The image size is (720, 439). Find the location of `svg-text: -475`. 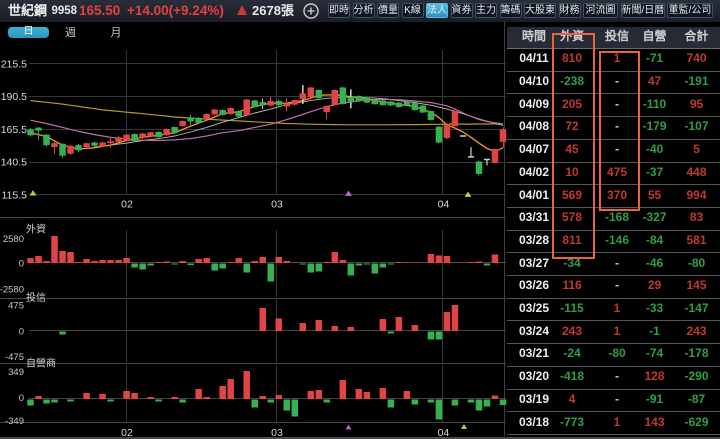

svg-text: -475 is located at coordinates (14, 357).